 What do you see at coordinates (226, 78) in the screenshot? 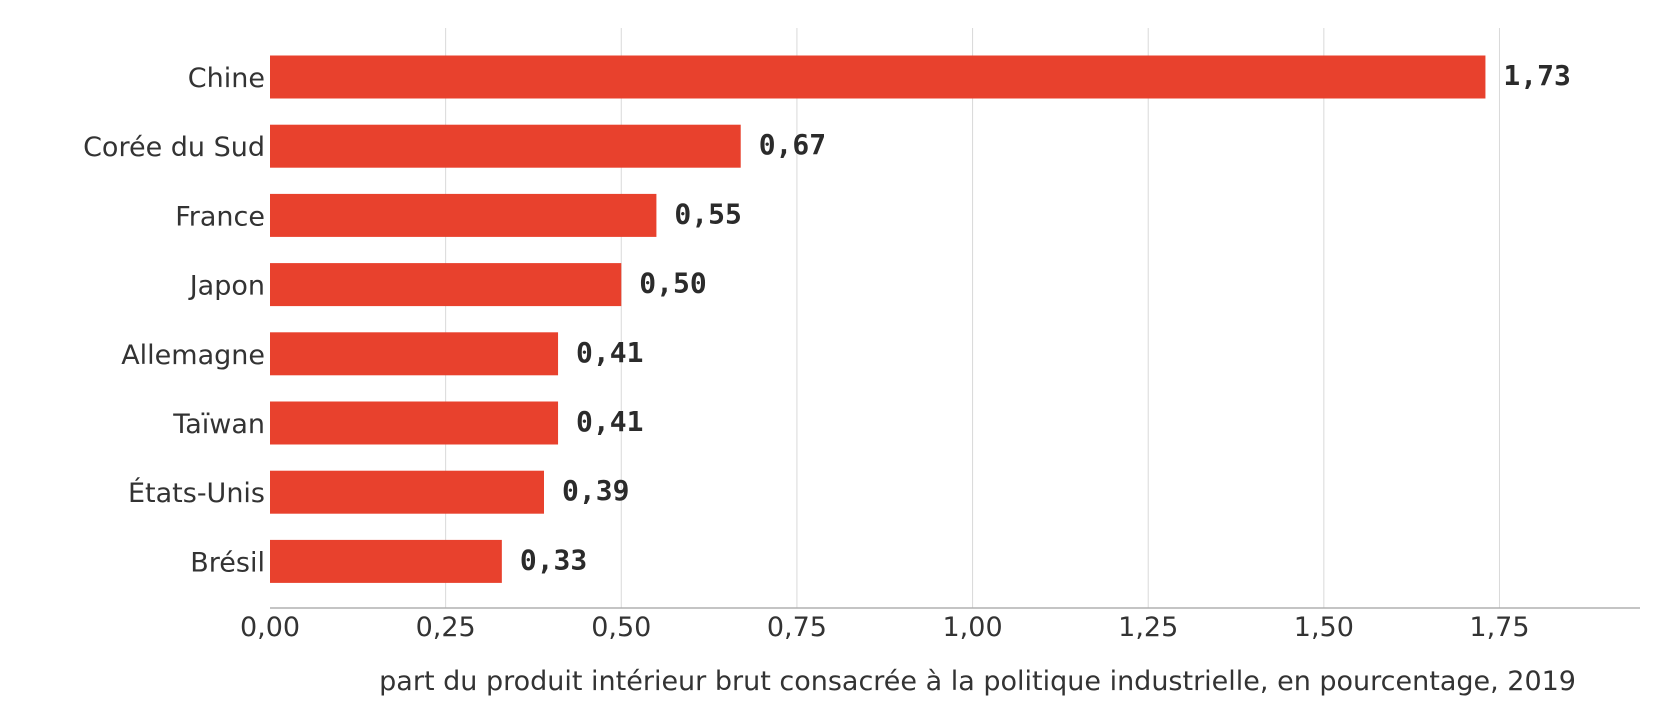
I see `category-label: Chine` at bounding box center [226, 78].